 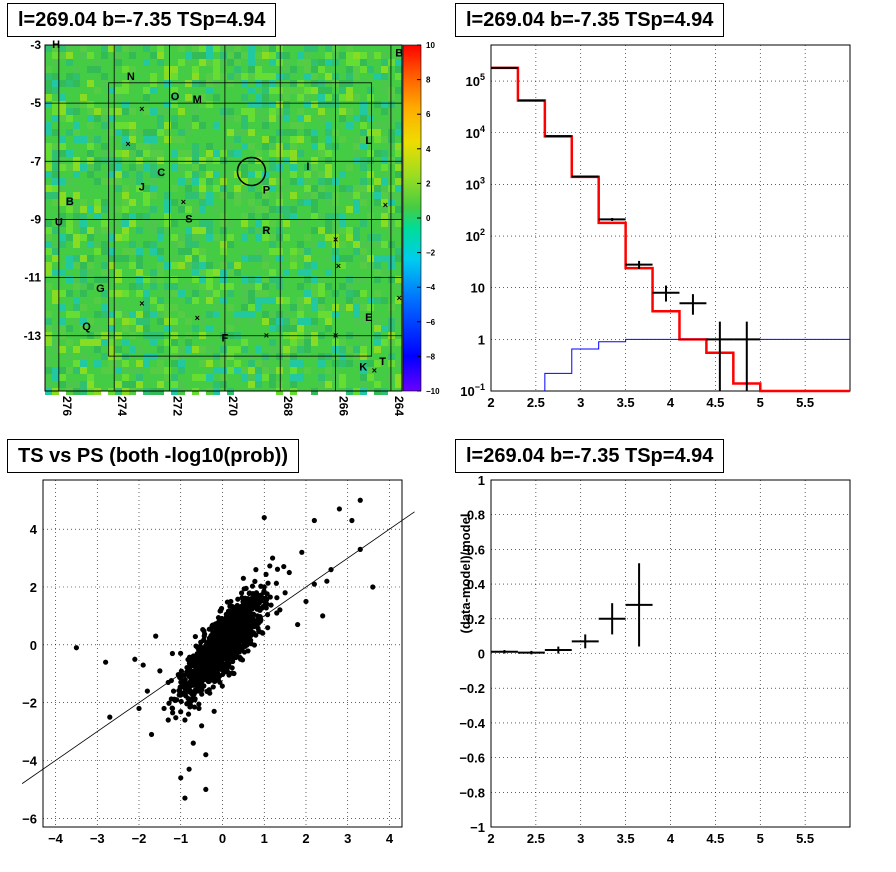 I want to click on residual-x-tick-label: 2.5, so click(x=536, y=838).